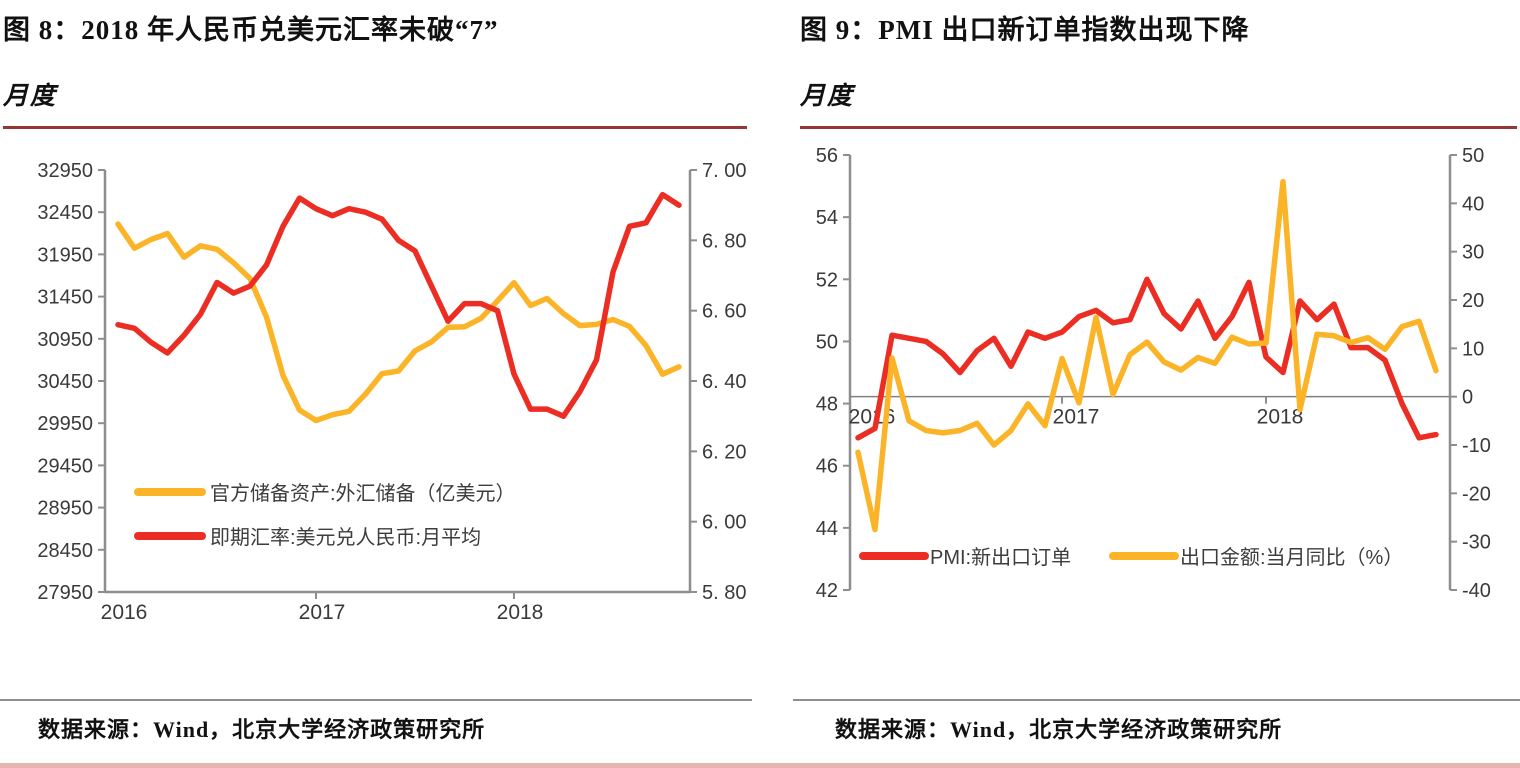 Image resolution: width=1520 pixels, height=768 pixels. I want to click on left-chart-subtitle: 月度, so click(30, 96).